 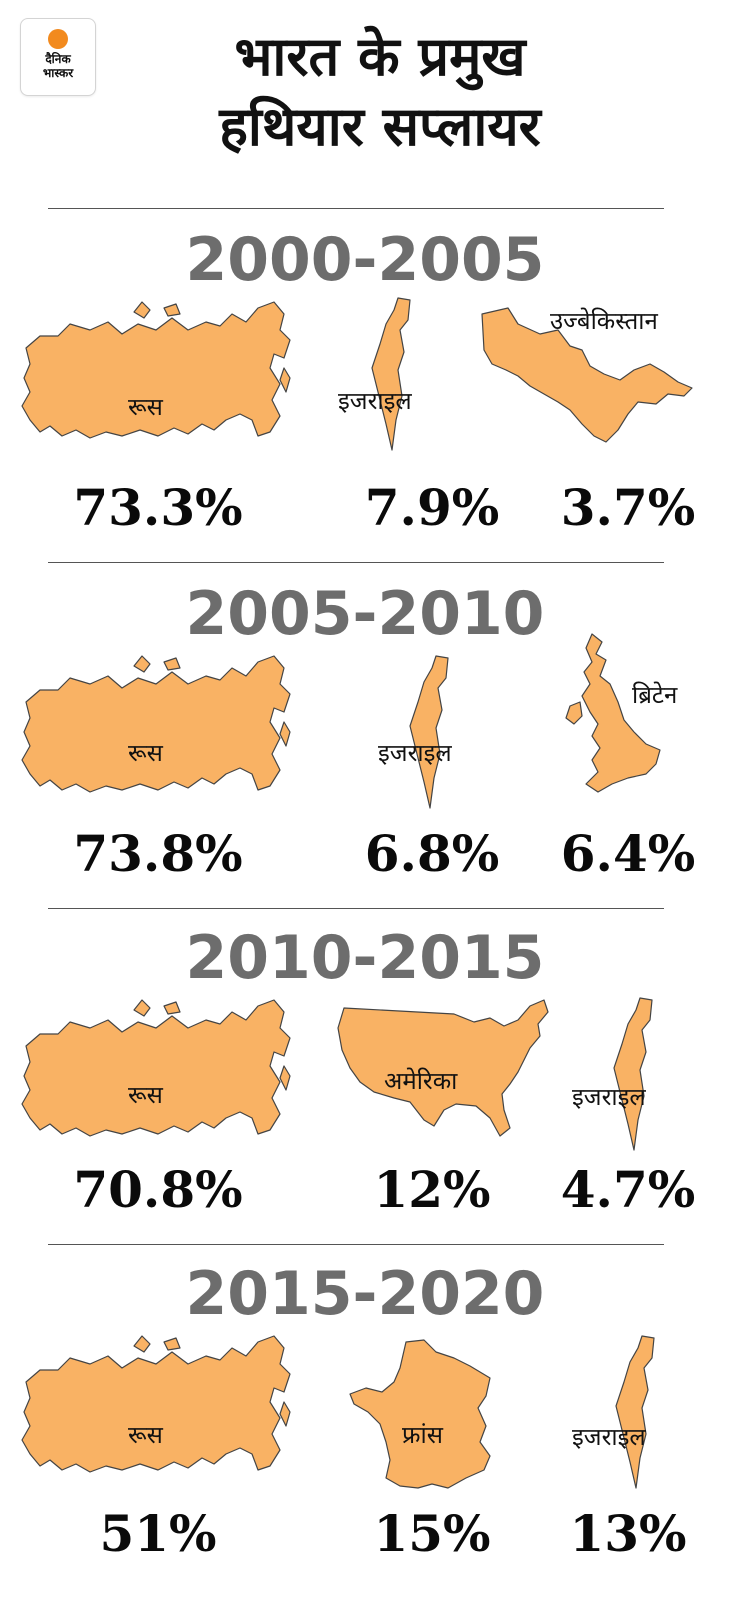 I want to click on percent-value: 73.3%, so click(x=158, y=507).